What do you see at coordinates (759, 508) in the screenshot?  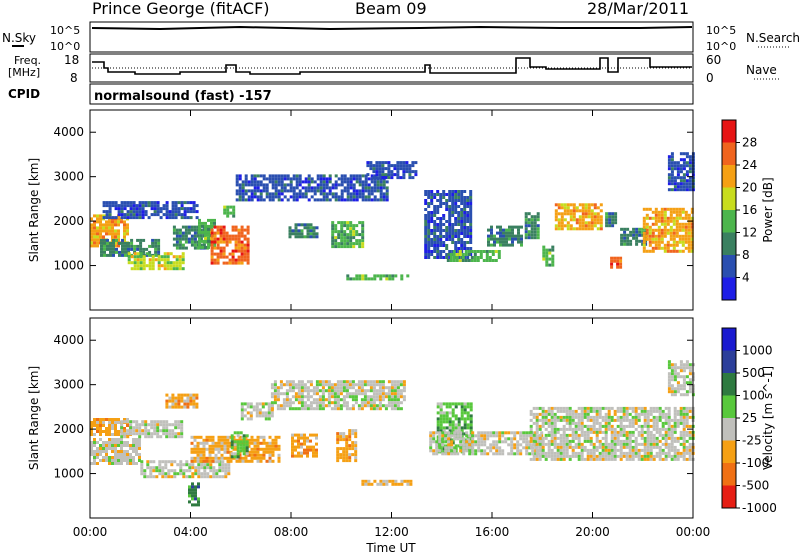 I see `colorbar-tick-label: -1000` at bounding box center [759, 508].